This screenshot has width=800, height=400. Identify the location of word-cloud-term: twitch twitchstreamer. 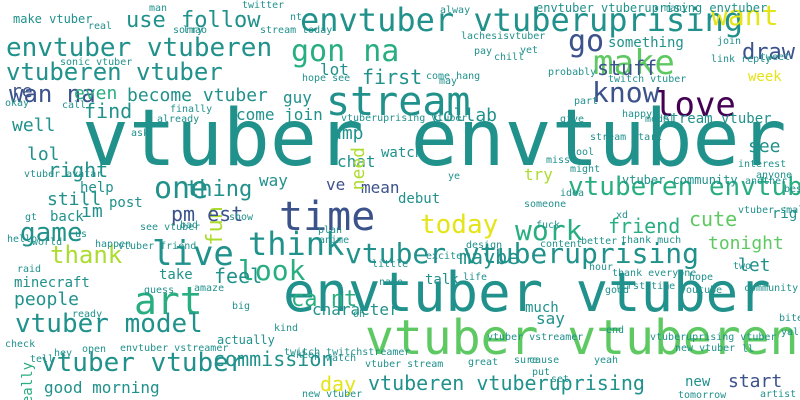
(347, 352).